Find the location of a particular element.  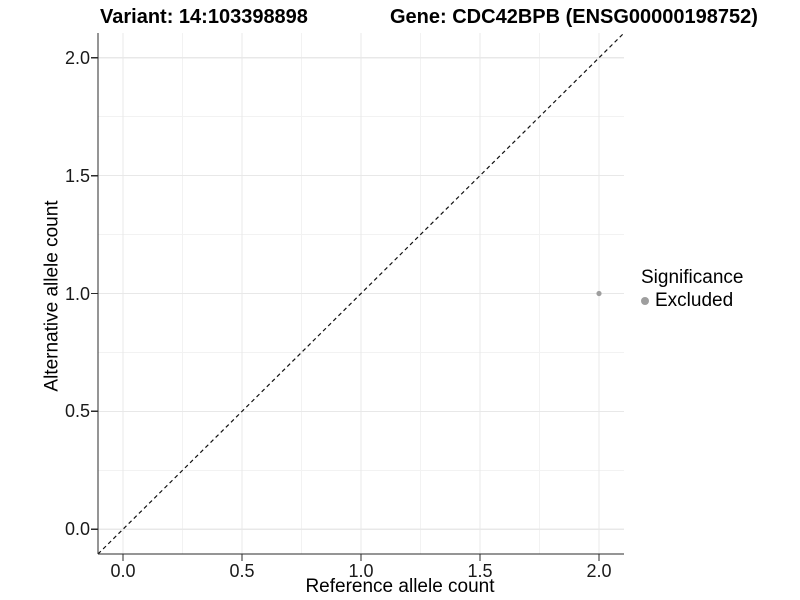

legend-title: Significance is located at coordinates (692, 277).